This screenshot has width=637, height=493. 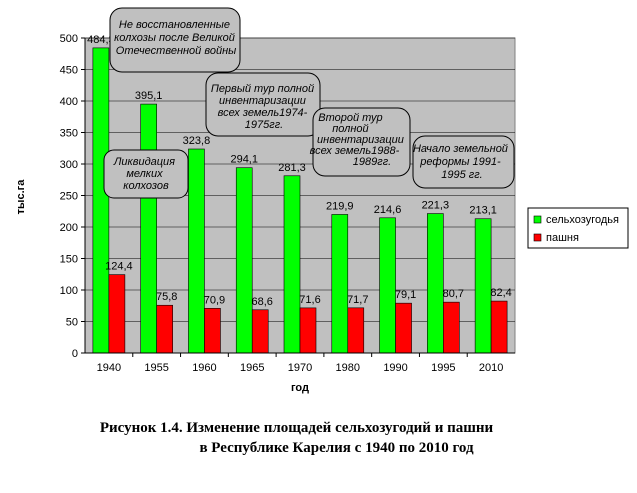 I want to click on annotation-5: Начало земельной реформы 1991- 1995 гг., so click(x=463, y=162).